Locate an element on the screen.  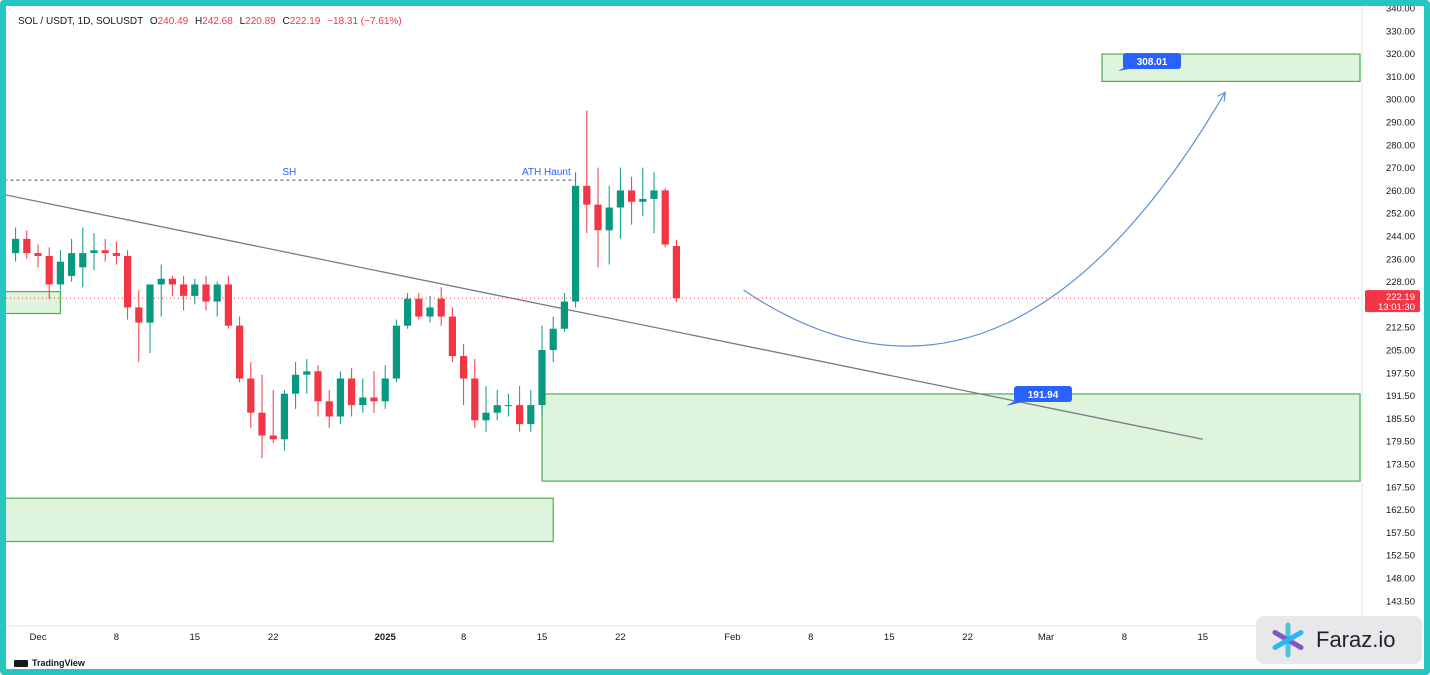
faraz-logo: Faraz.io is located at coordinates (1339, 640).